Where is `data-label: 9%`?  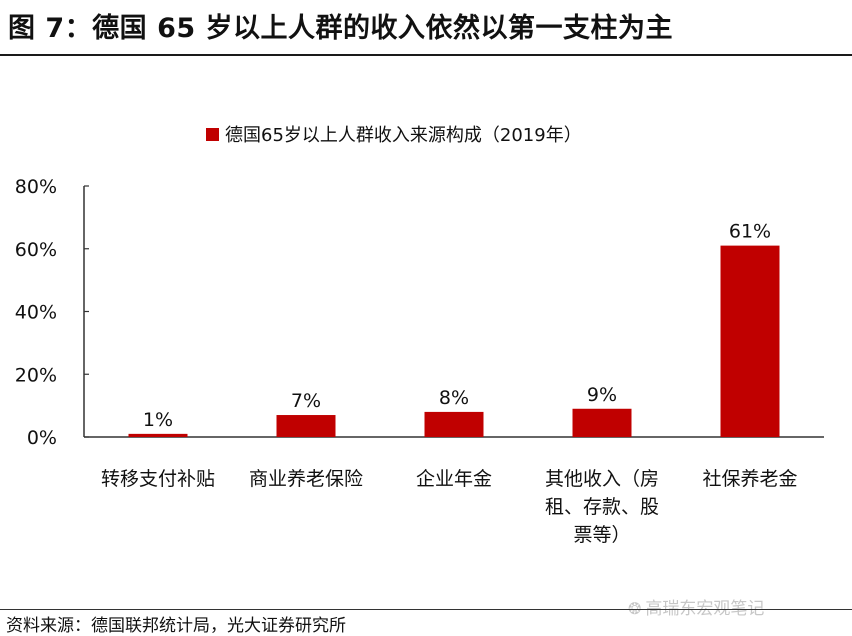
data-label: 9% is located at coordinates (602, 395).